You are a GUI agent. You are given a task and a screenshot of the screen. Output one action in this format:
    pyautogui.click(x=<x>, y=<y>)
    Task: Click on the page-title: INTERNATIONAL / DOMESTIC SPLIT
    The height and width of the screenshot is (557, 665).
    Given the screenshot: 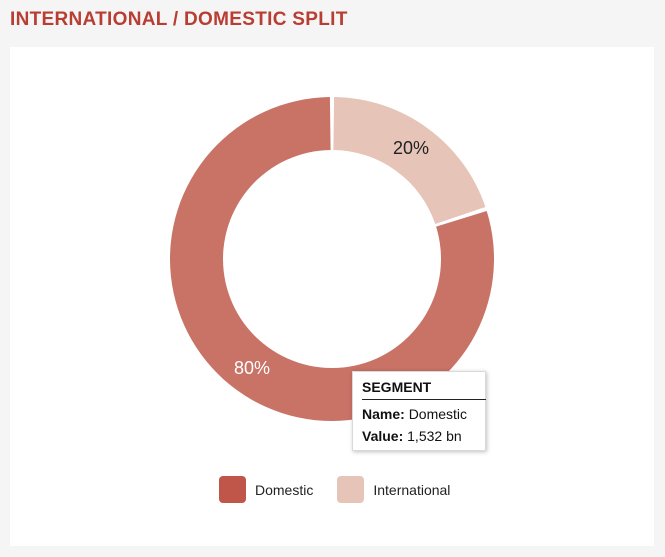 What is the action you would take?
    pyautogui.click(x=179, y=19)
    